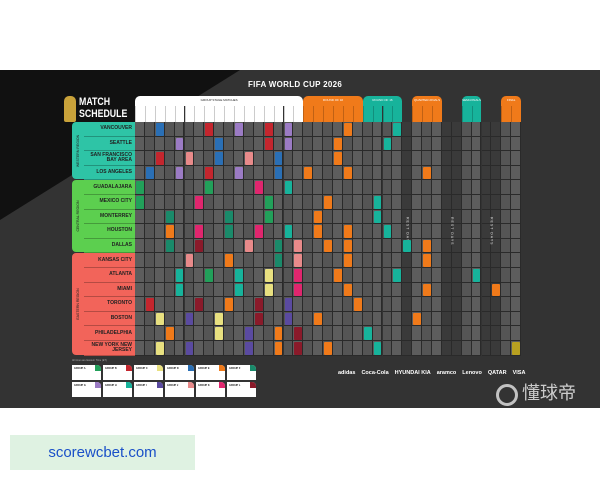  What do you see at coordinates (102, 452) in the screenshot?
I see `website-label: scorewcbet.com` at bounding box center [102, 452].